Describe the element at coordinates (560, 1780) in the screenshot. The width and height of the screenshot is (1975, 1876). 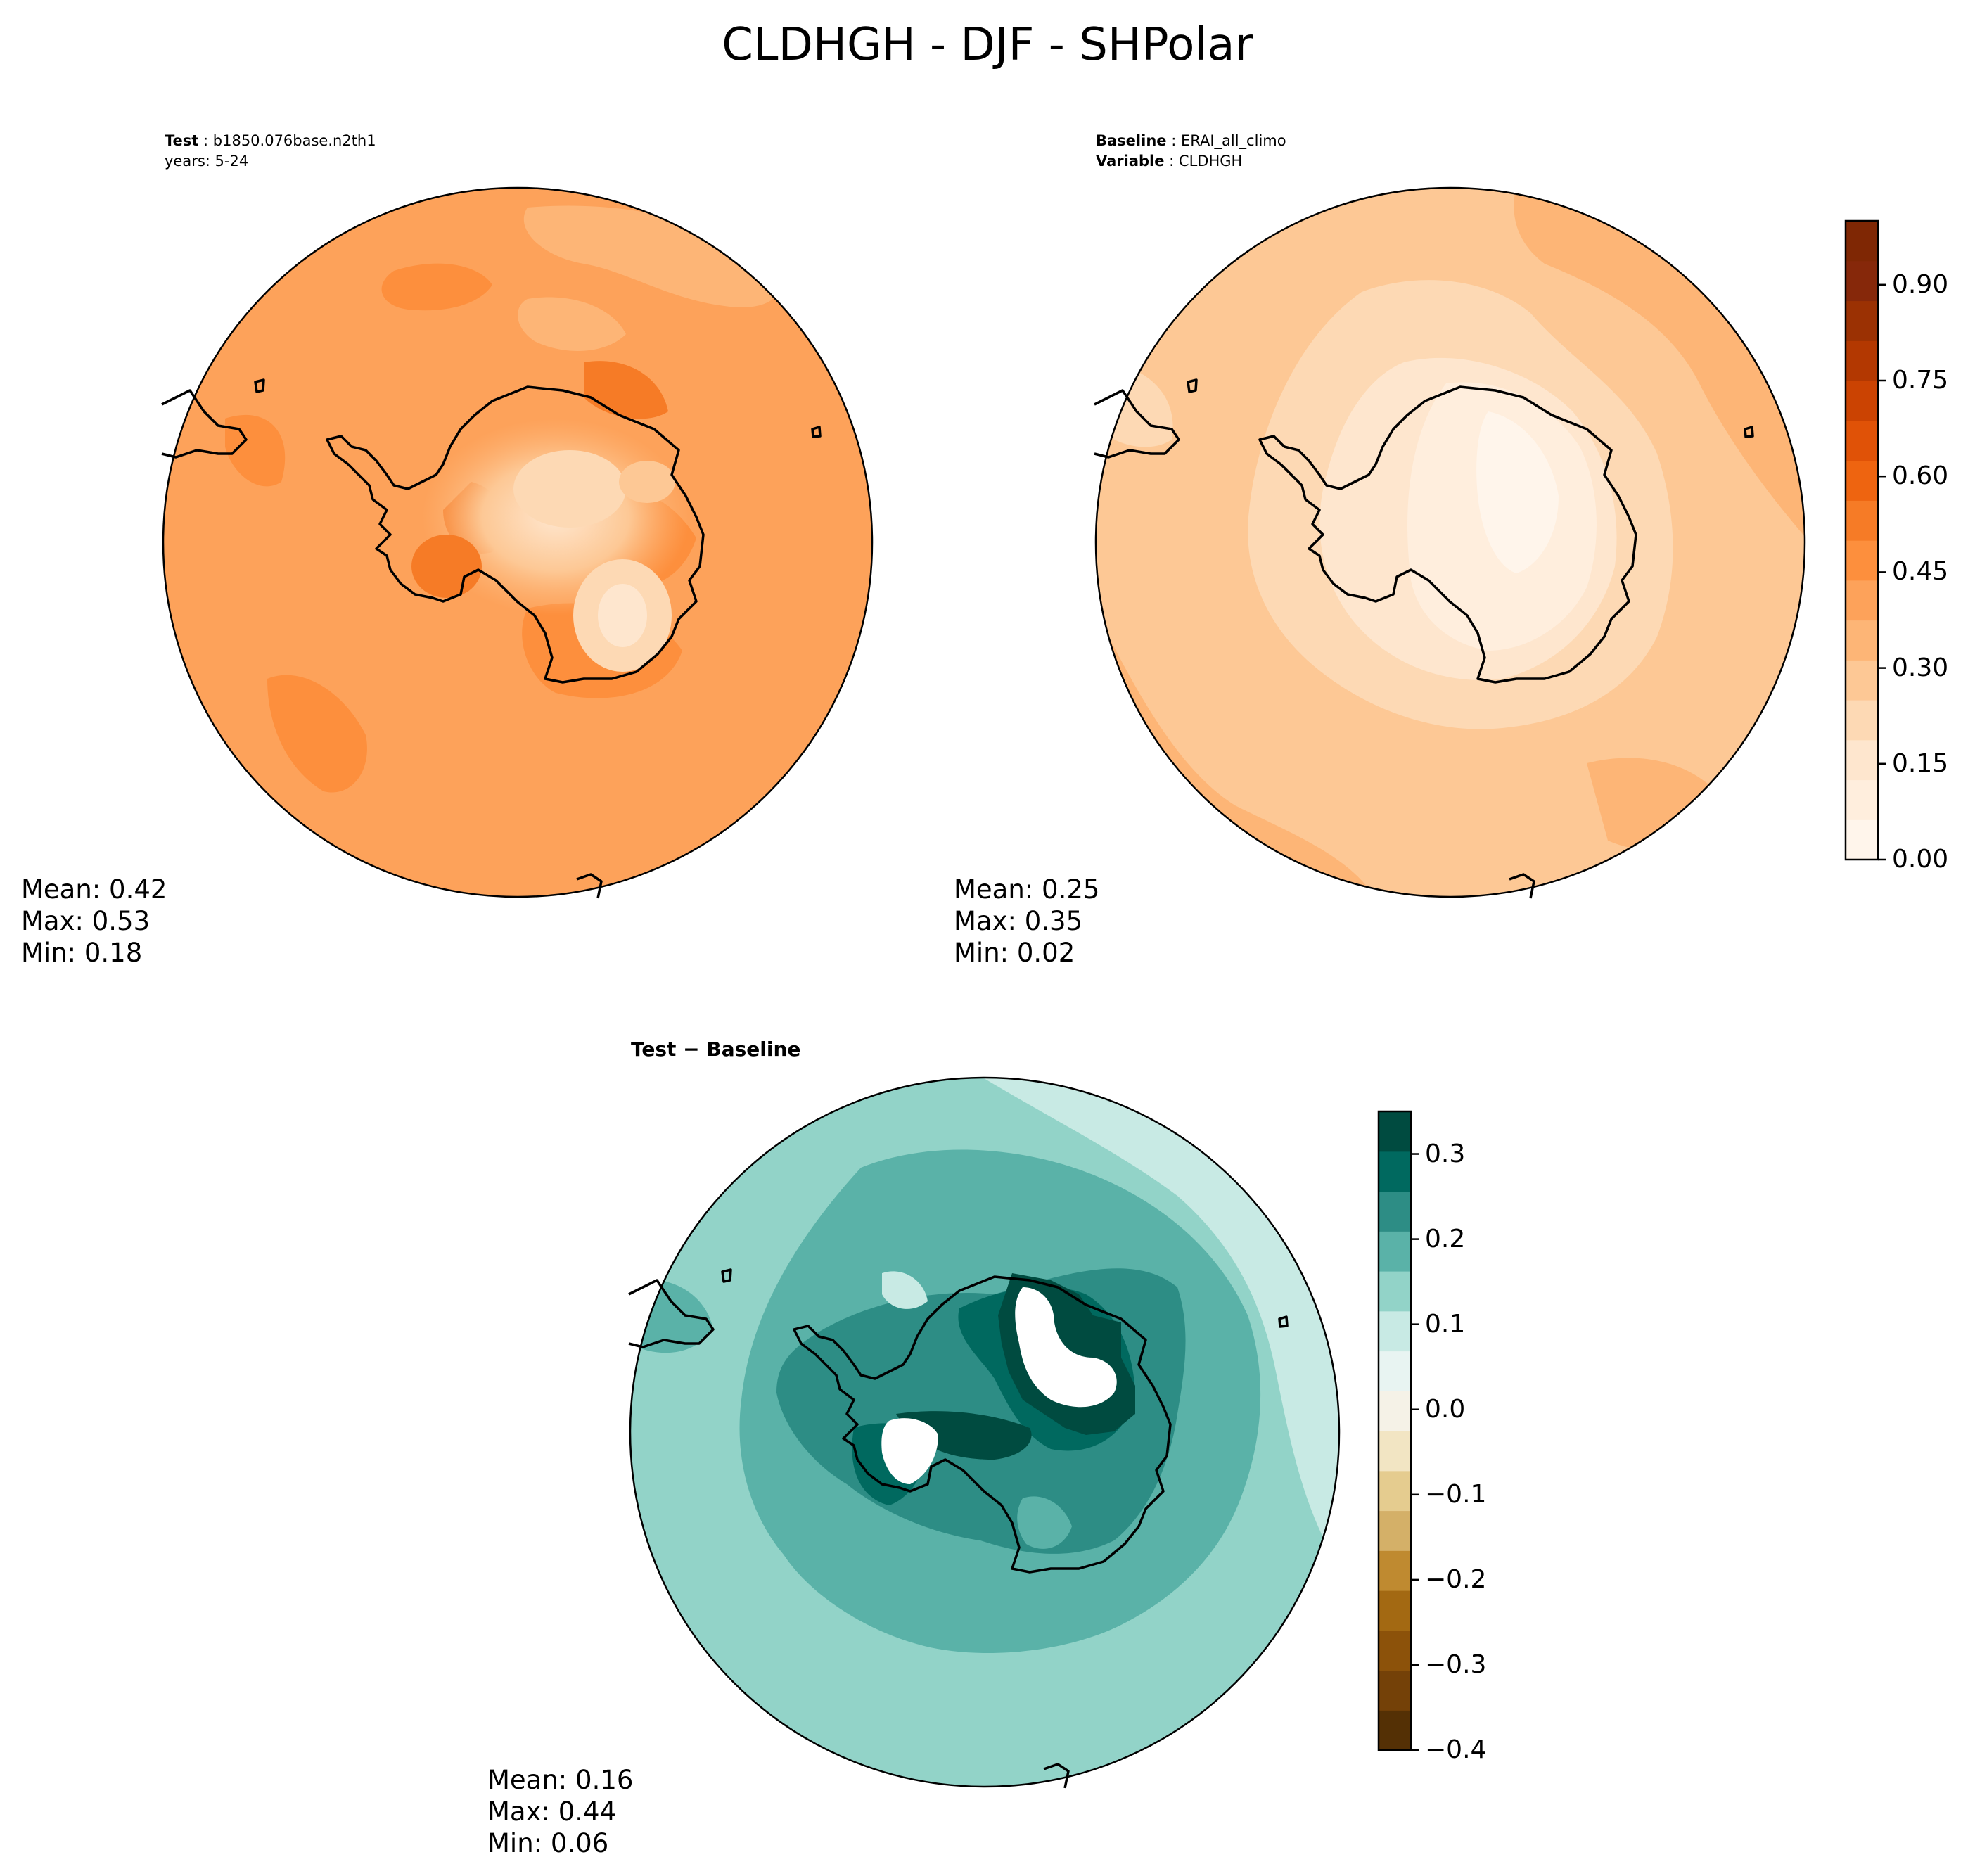
I see `diff-mean: Mean: 0.16` at that location.